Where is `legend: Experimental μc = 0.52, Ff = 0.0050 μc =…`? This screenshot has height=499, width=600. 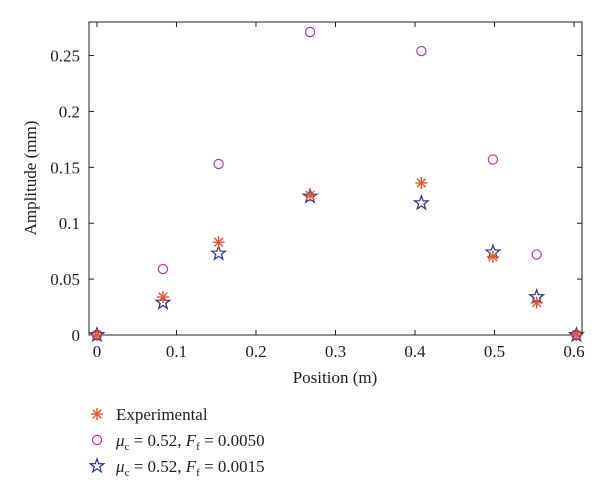 legend: Experimental μc = 0.52, Ff = 0.0050 μc =… is located at coordinates (176, 442).